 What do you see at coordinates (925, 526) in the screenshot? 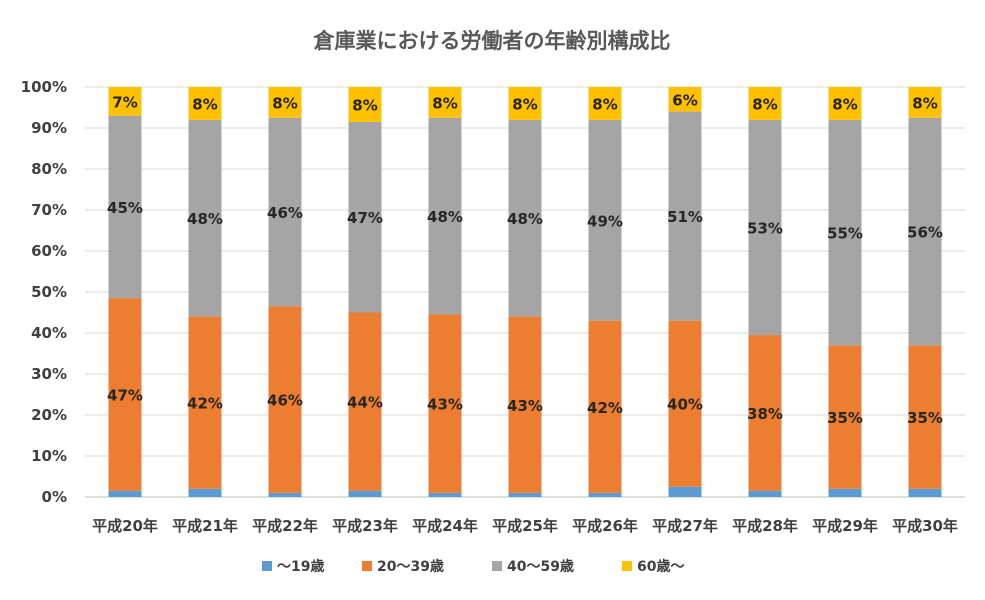
I see `x-tick-label: 平成30年` at bounding box center [925, 526].